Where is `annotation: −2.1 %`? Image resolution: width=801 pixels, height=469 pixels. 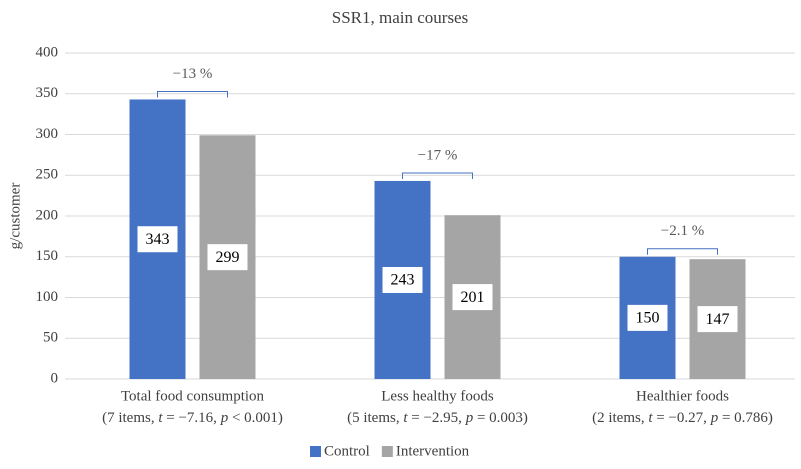 annotation: −2.1 % is located at coordinates (682, 231).